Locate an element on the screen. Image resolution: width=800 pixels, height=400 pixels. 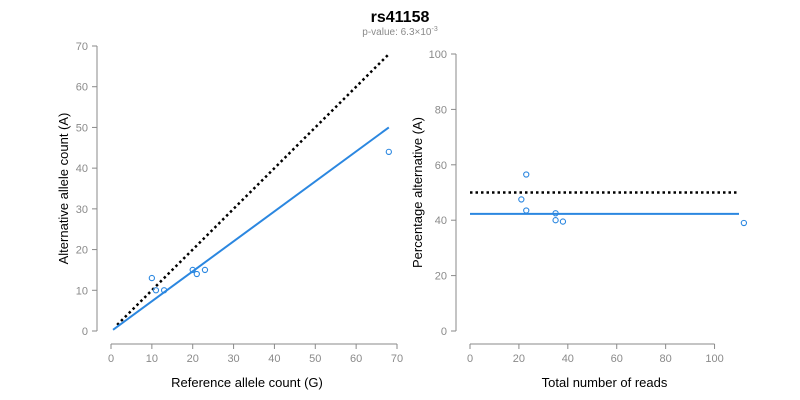
left-y-tick-label: 10 is located at coordinates (82, 291).